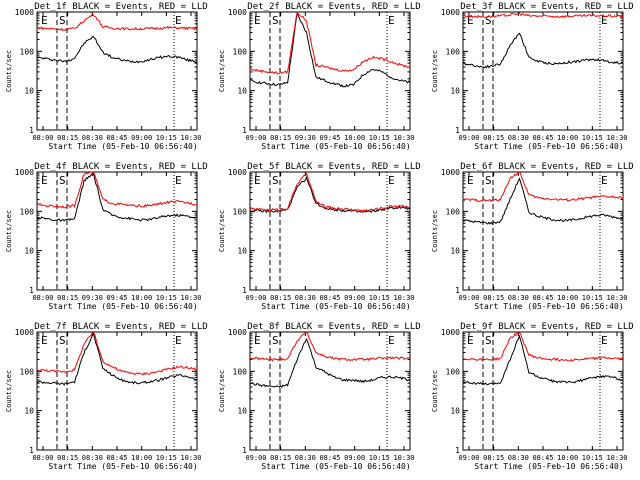 This screenshot has height=480, width=640. Describe the element at coordinates (546, 7) in the screenshot. I see `panel-title: Det_3f BLACK = Events, RED = LLD` at that location.